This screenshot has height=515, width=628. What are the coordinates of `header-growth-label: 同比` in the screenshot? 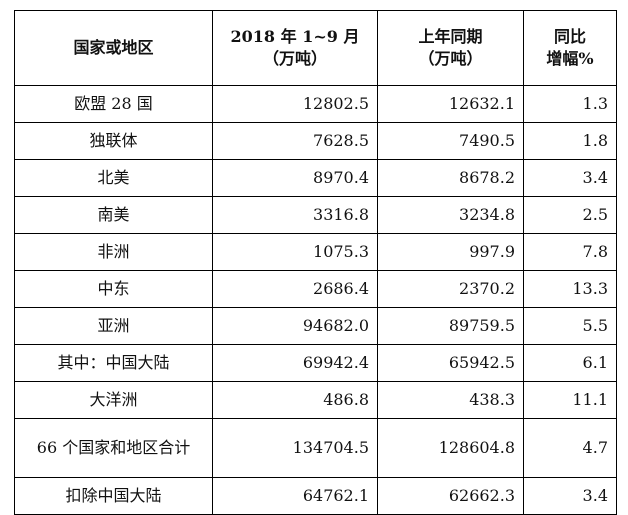 It's located at (569, 36).